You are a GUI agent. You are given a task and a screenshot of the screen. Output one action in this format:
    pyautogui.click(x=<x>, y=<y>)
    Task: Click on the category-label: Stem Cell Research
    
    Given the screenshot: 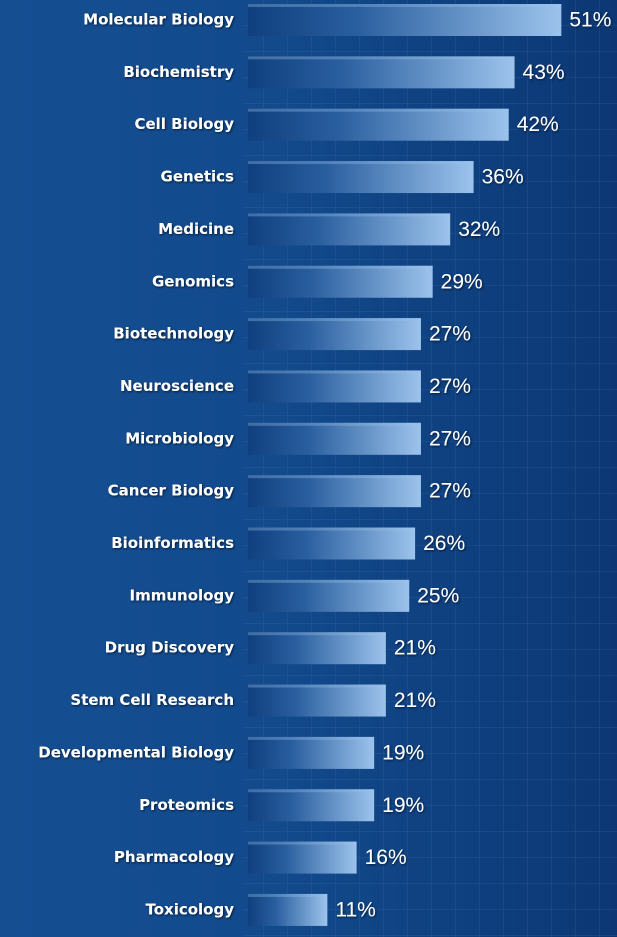 What is the action you would take?
    pyautogui.click(x=152, y=700)
    